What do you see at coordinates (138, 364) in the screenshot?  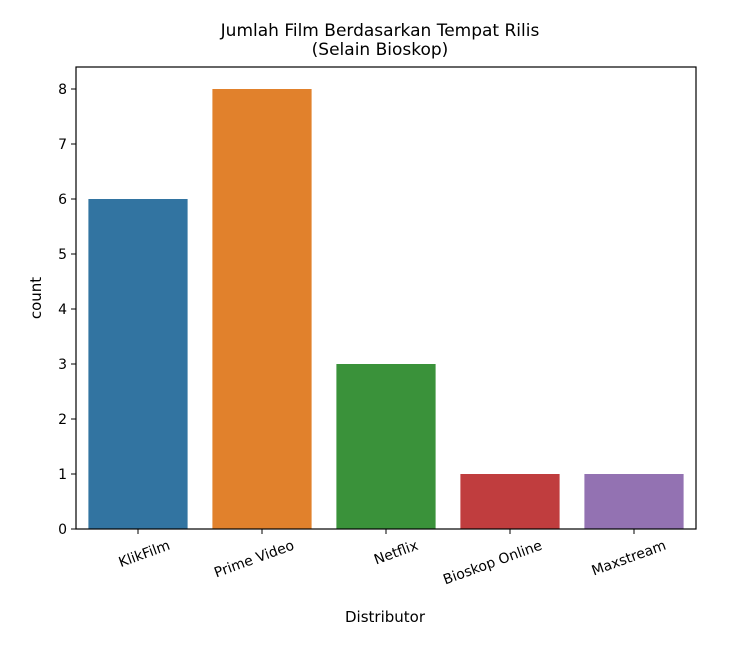 I see `bar-klikfilm` at bounding box center [138, 364].